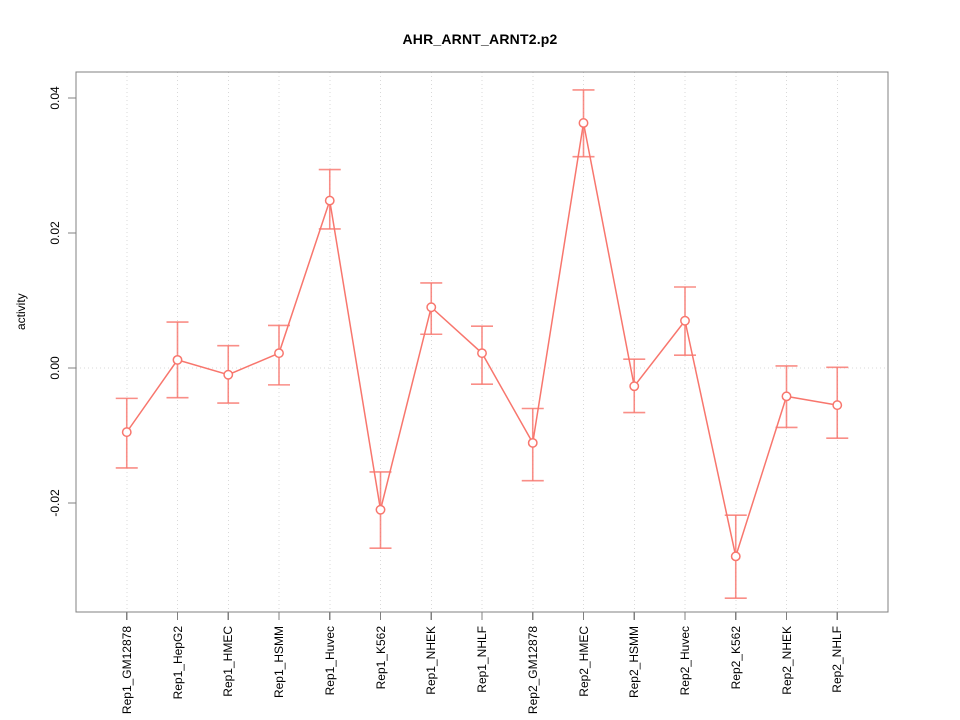 The image size is (960, 720). Describe the element at coordinates (380, 658) in the screenshot. I see `x-tick-label: Rep1_K562` at that location.